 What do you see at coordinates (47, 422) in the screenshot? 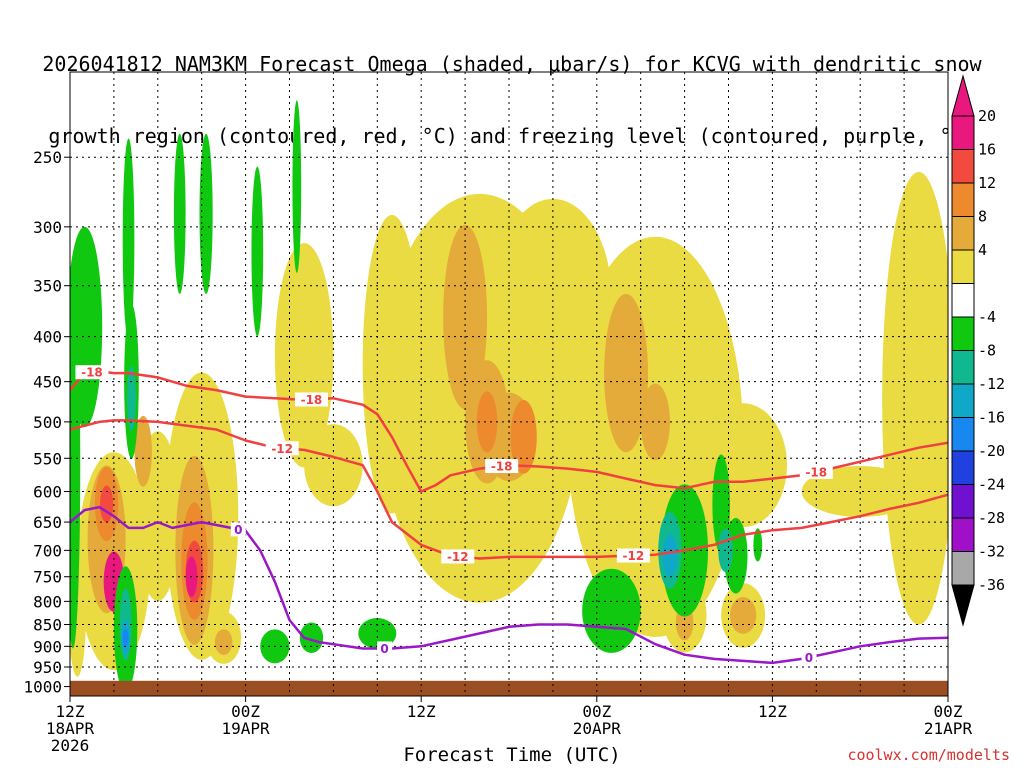
I see `y-tick-label: 500` at bounding box center [47, 422].